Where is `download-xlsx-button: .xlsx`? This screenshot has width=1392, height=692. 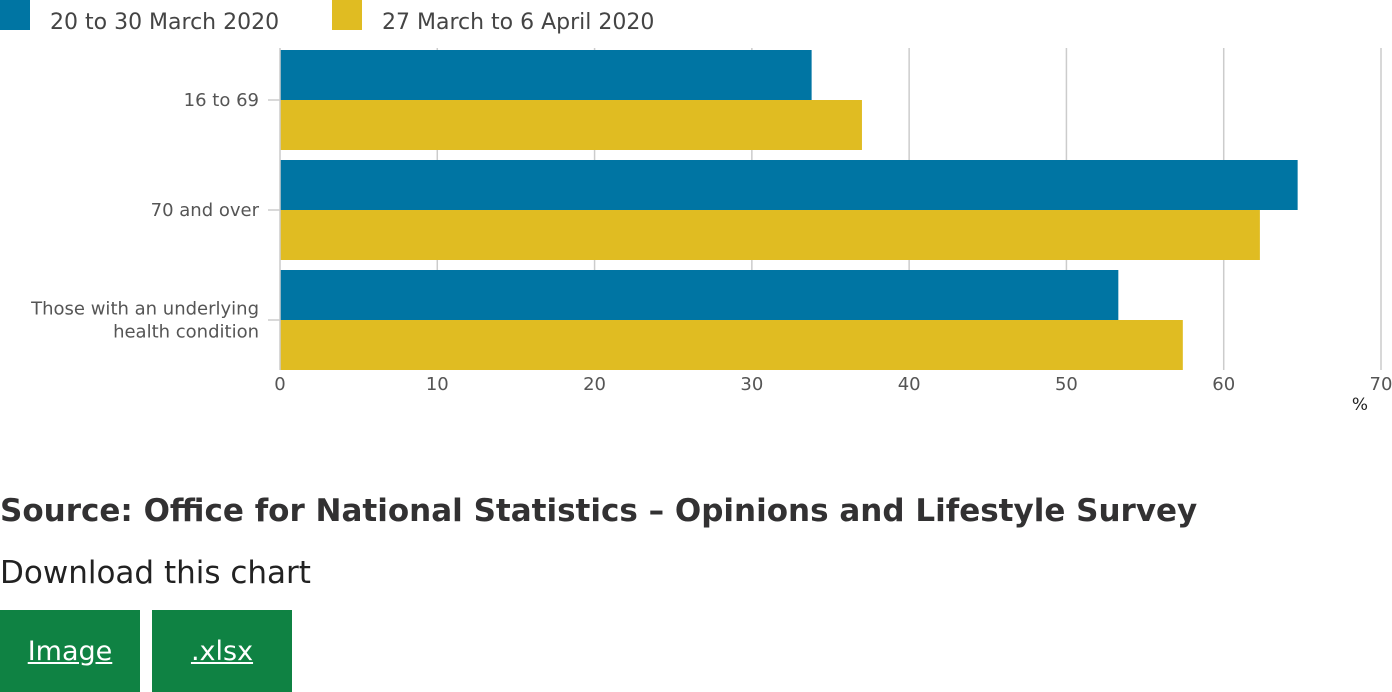
download-xlsx-button: .xlsx is located at coordinates (222, 651).